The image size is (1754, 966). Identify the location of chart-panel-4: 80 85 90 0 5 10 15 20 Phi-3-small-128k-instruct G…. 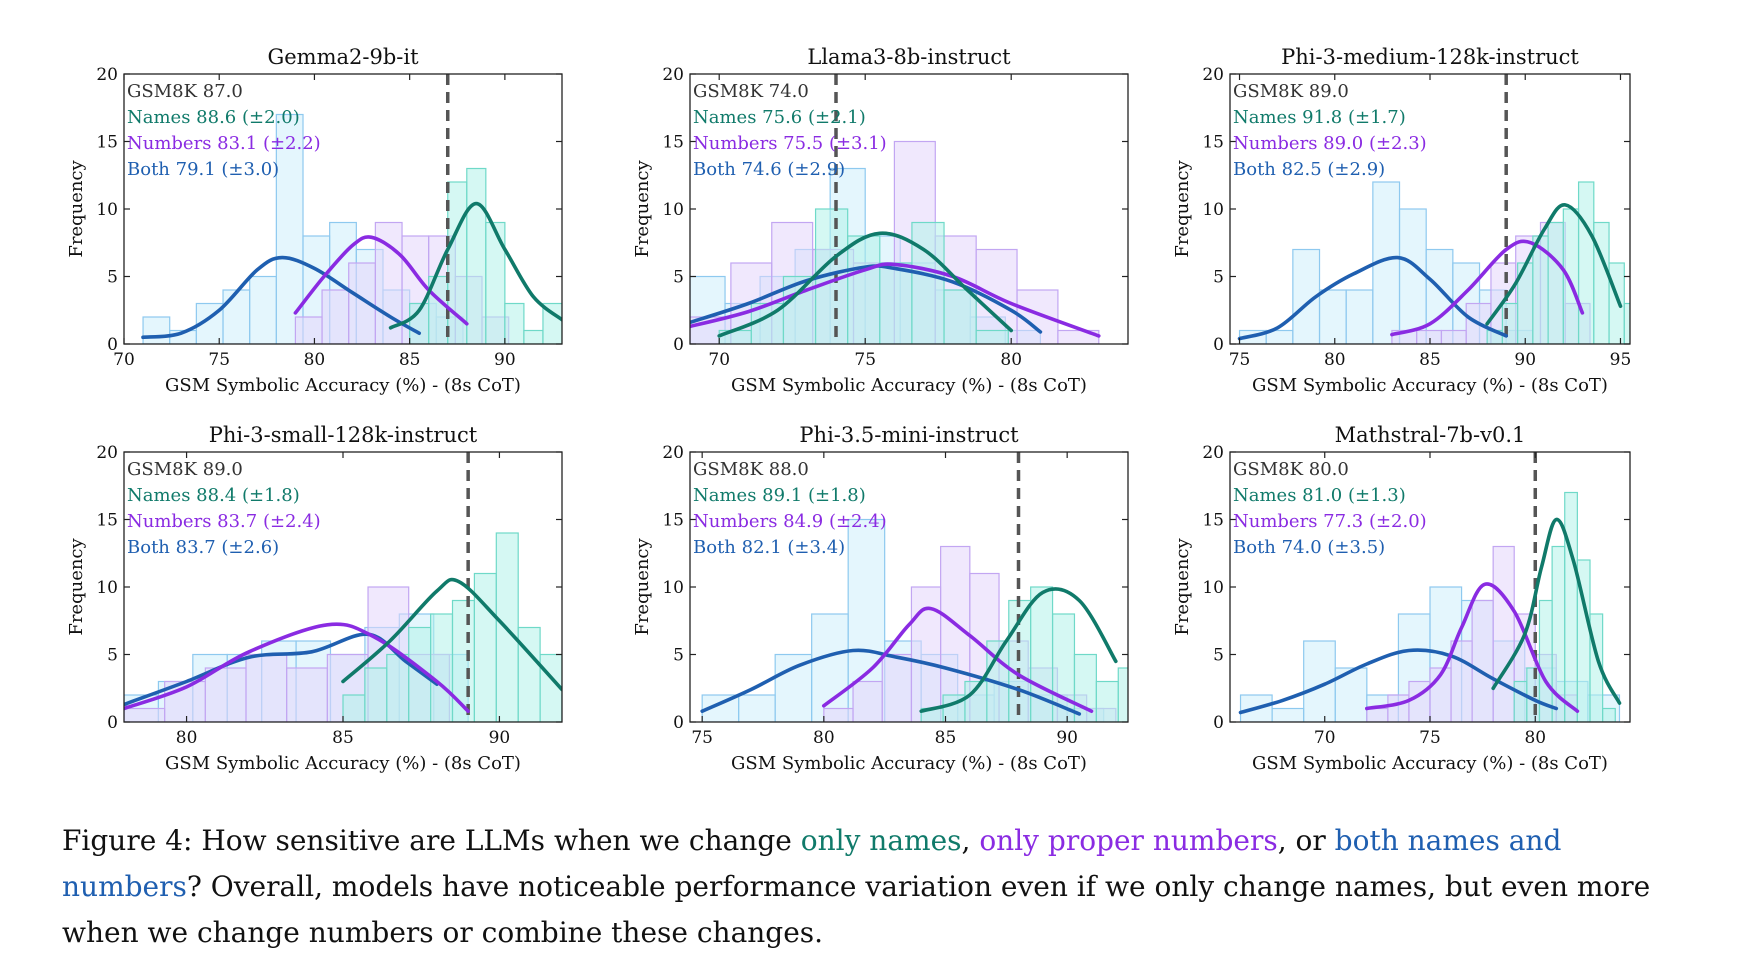
(358, 598).